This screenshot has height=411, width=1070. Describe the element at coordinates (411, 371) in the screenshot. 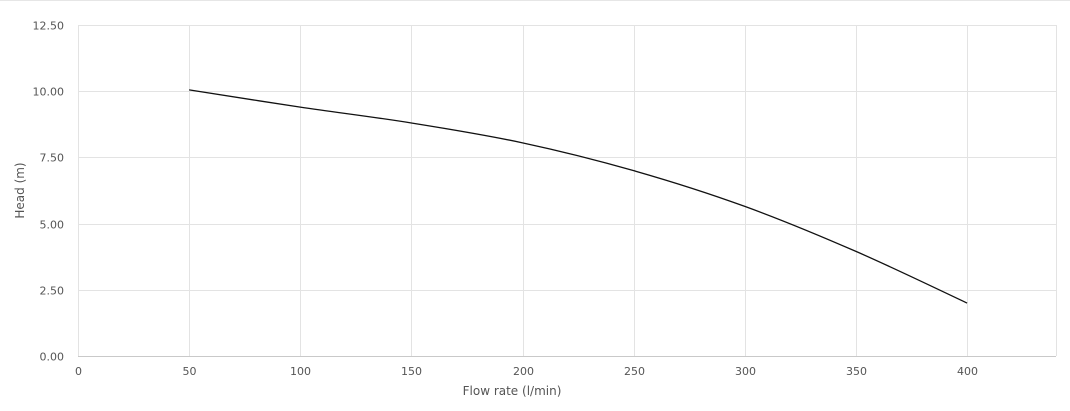

I see `x-tick-label: 150` at that location.